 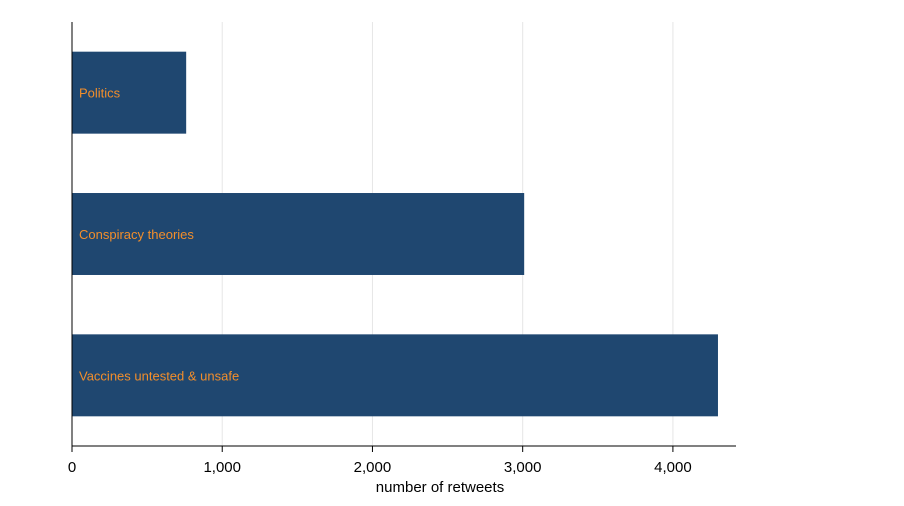 What do you see at coordinates (136, 234) in the screenshot?
I see `bar-label: Conspiracy theories` at bounding box center [136, 234].